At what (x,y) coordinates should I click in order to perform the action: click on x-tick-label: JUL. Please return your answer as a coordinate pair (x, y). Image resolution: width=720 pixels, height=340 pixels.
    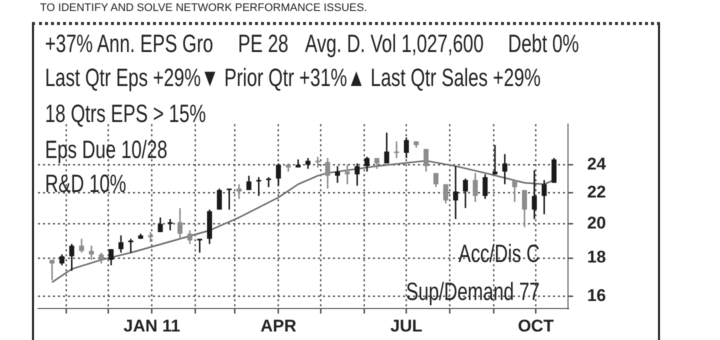
    Looking at the image, I should click on (406, 326).